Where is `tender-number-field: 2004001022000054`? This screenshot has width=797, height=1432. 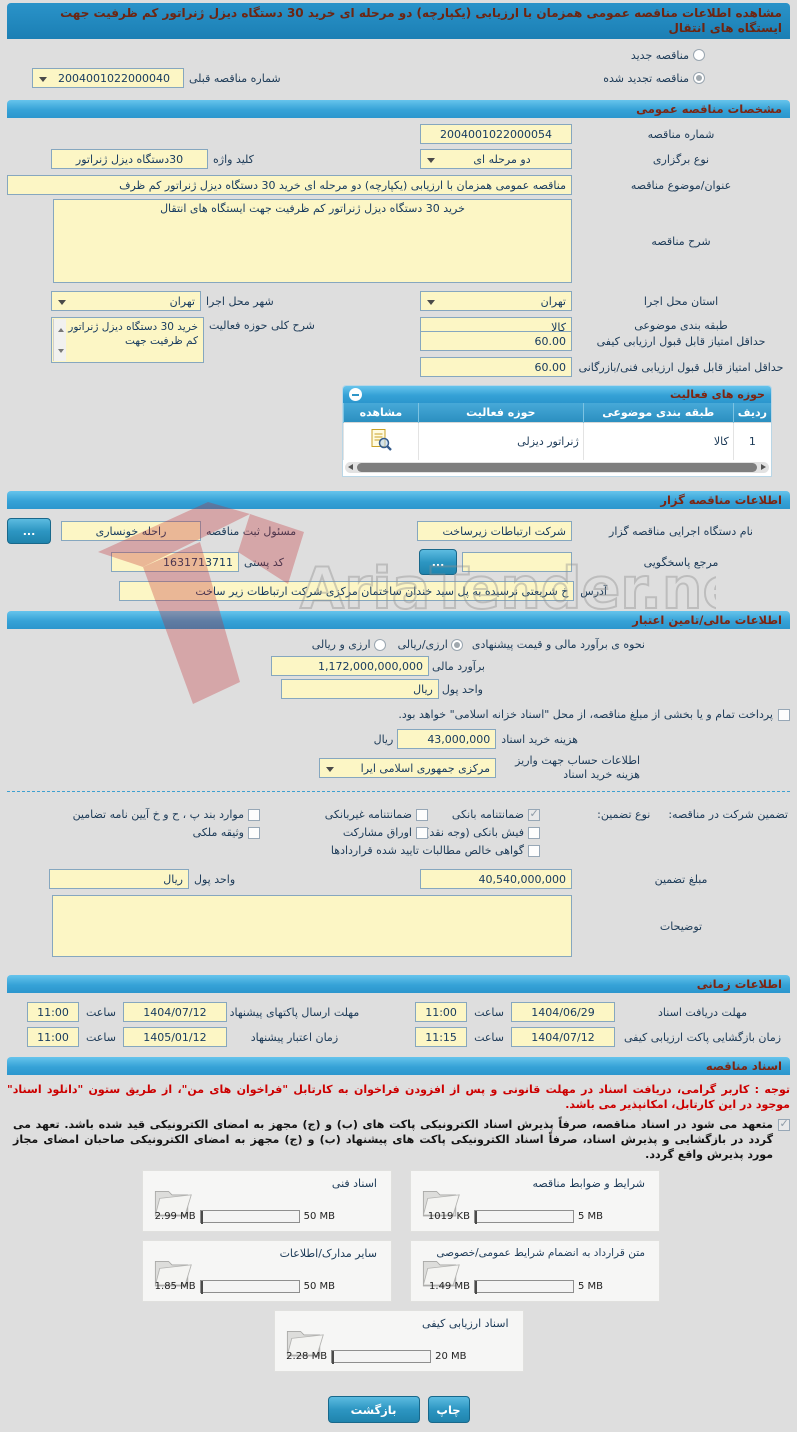 tender-number-field: 2004001022000054 is located at coordinates (496, 134).